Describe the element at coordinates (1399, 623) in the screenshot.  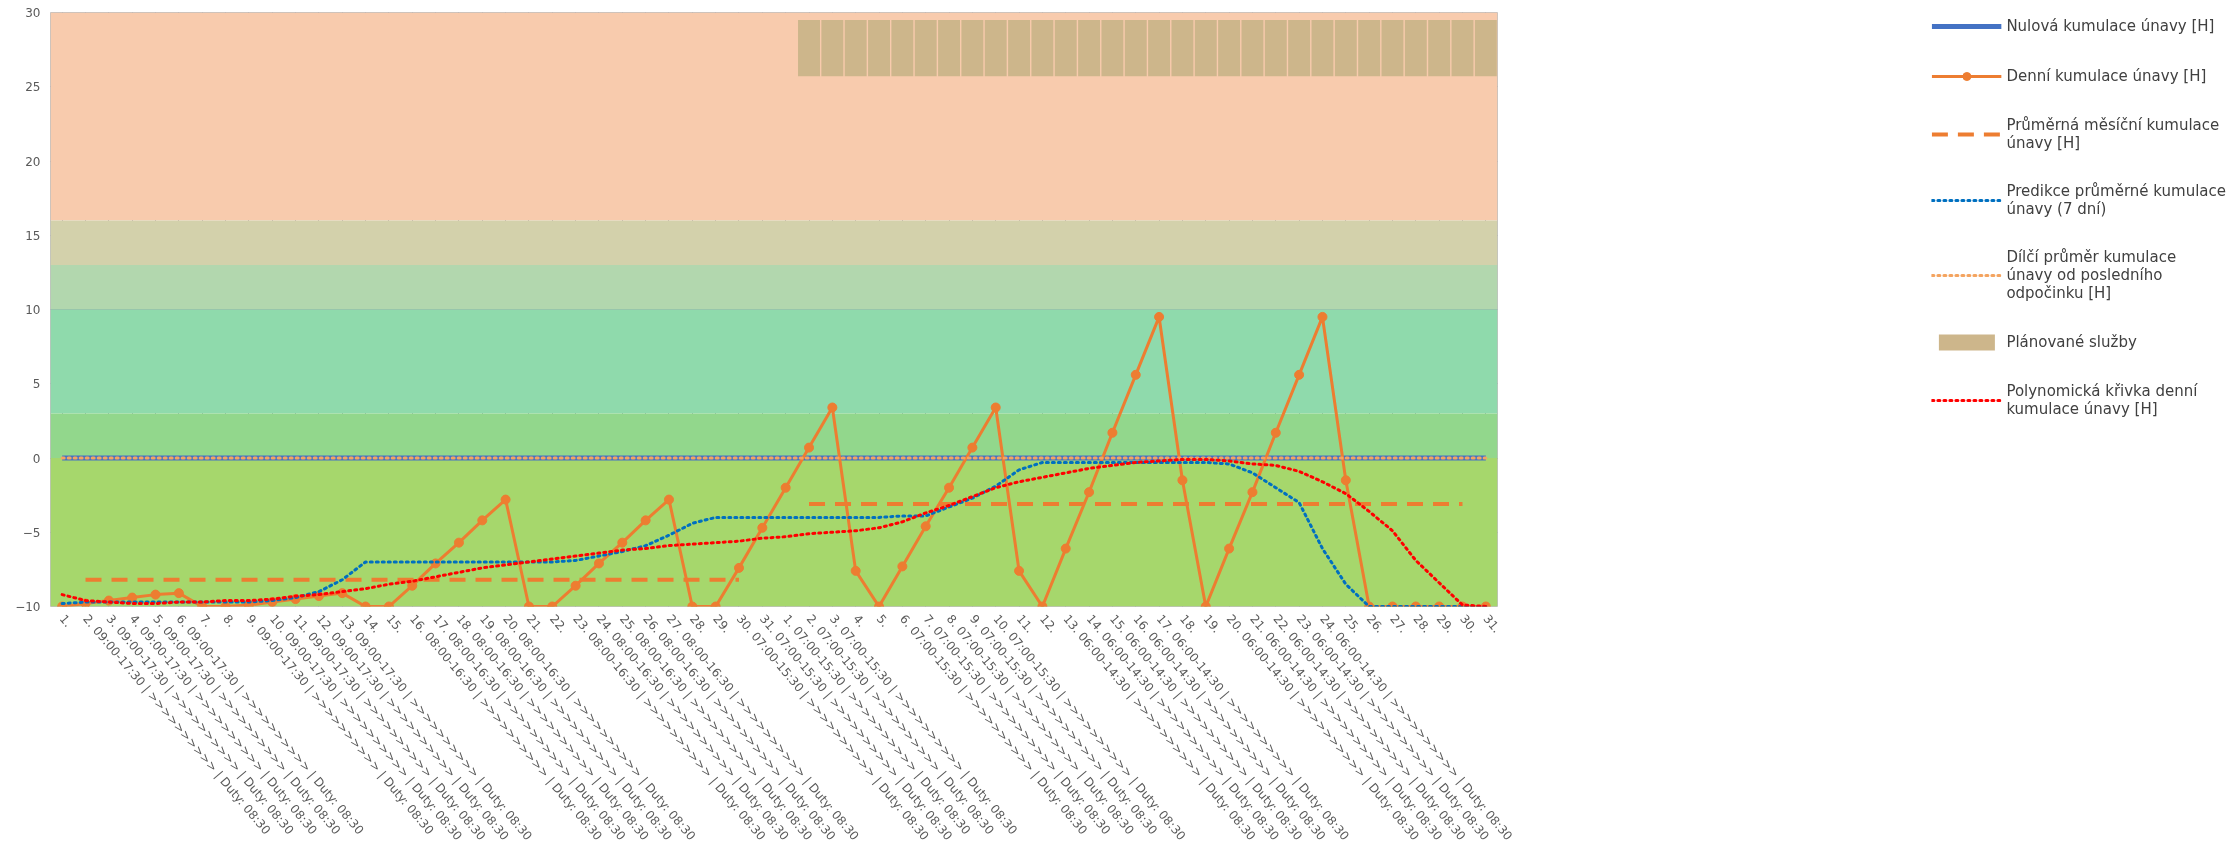
I see `x-tick-label: 27.` at that location.